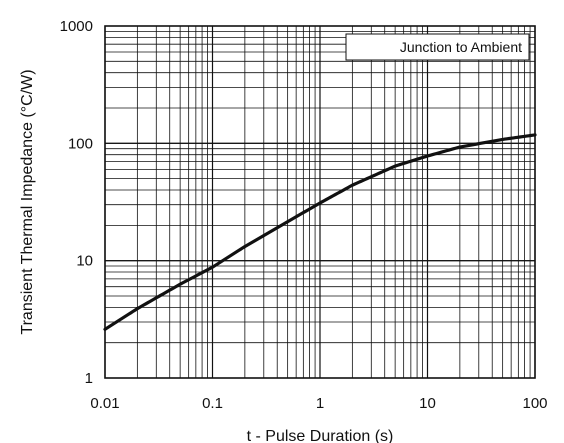  What do you see at coordinates (427, 403) in the screenshot?
I see `x-tick-label: 10` at bounding box center [427, 403].